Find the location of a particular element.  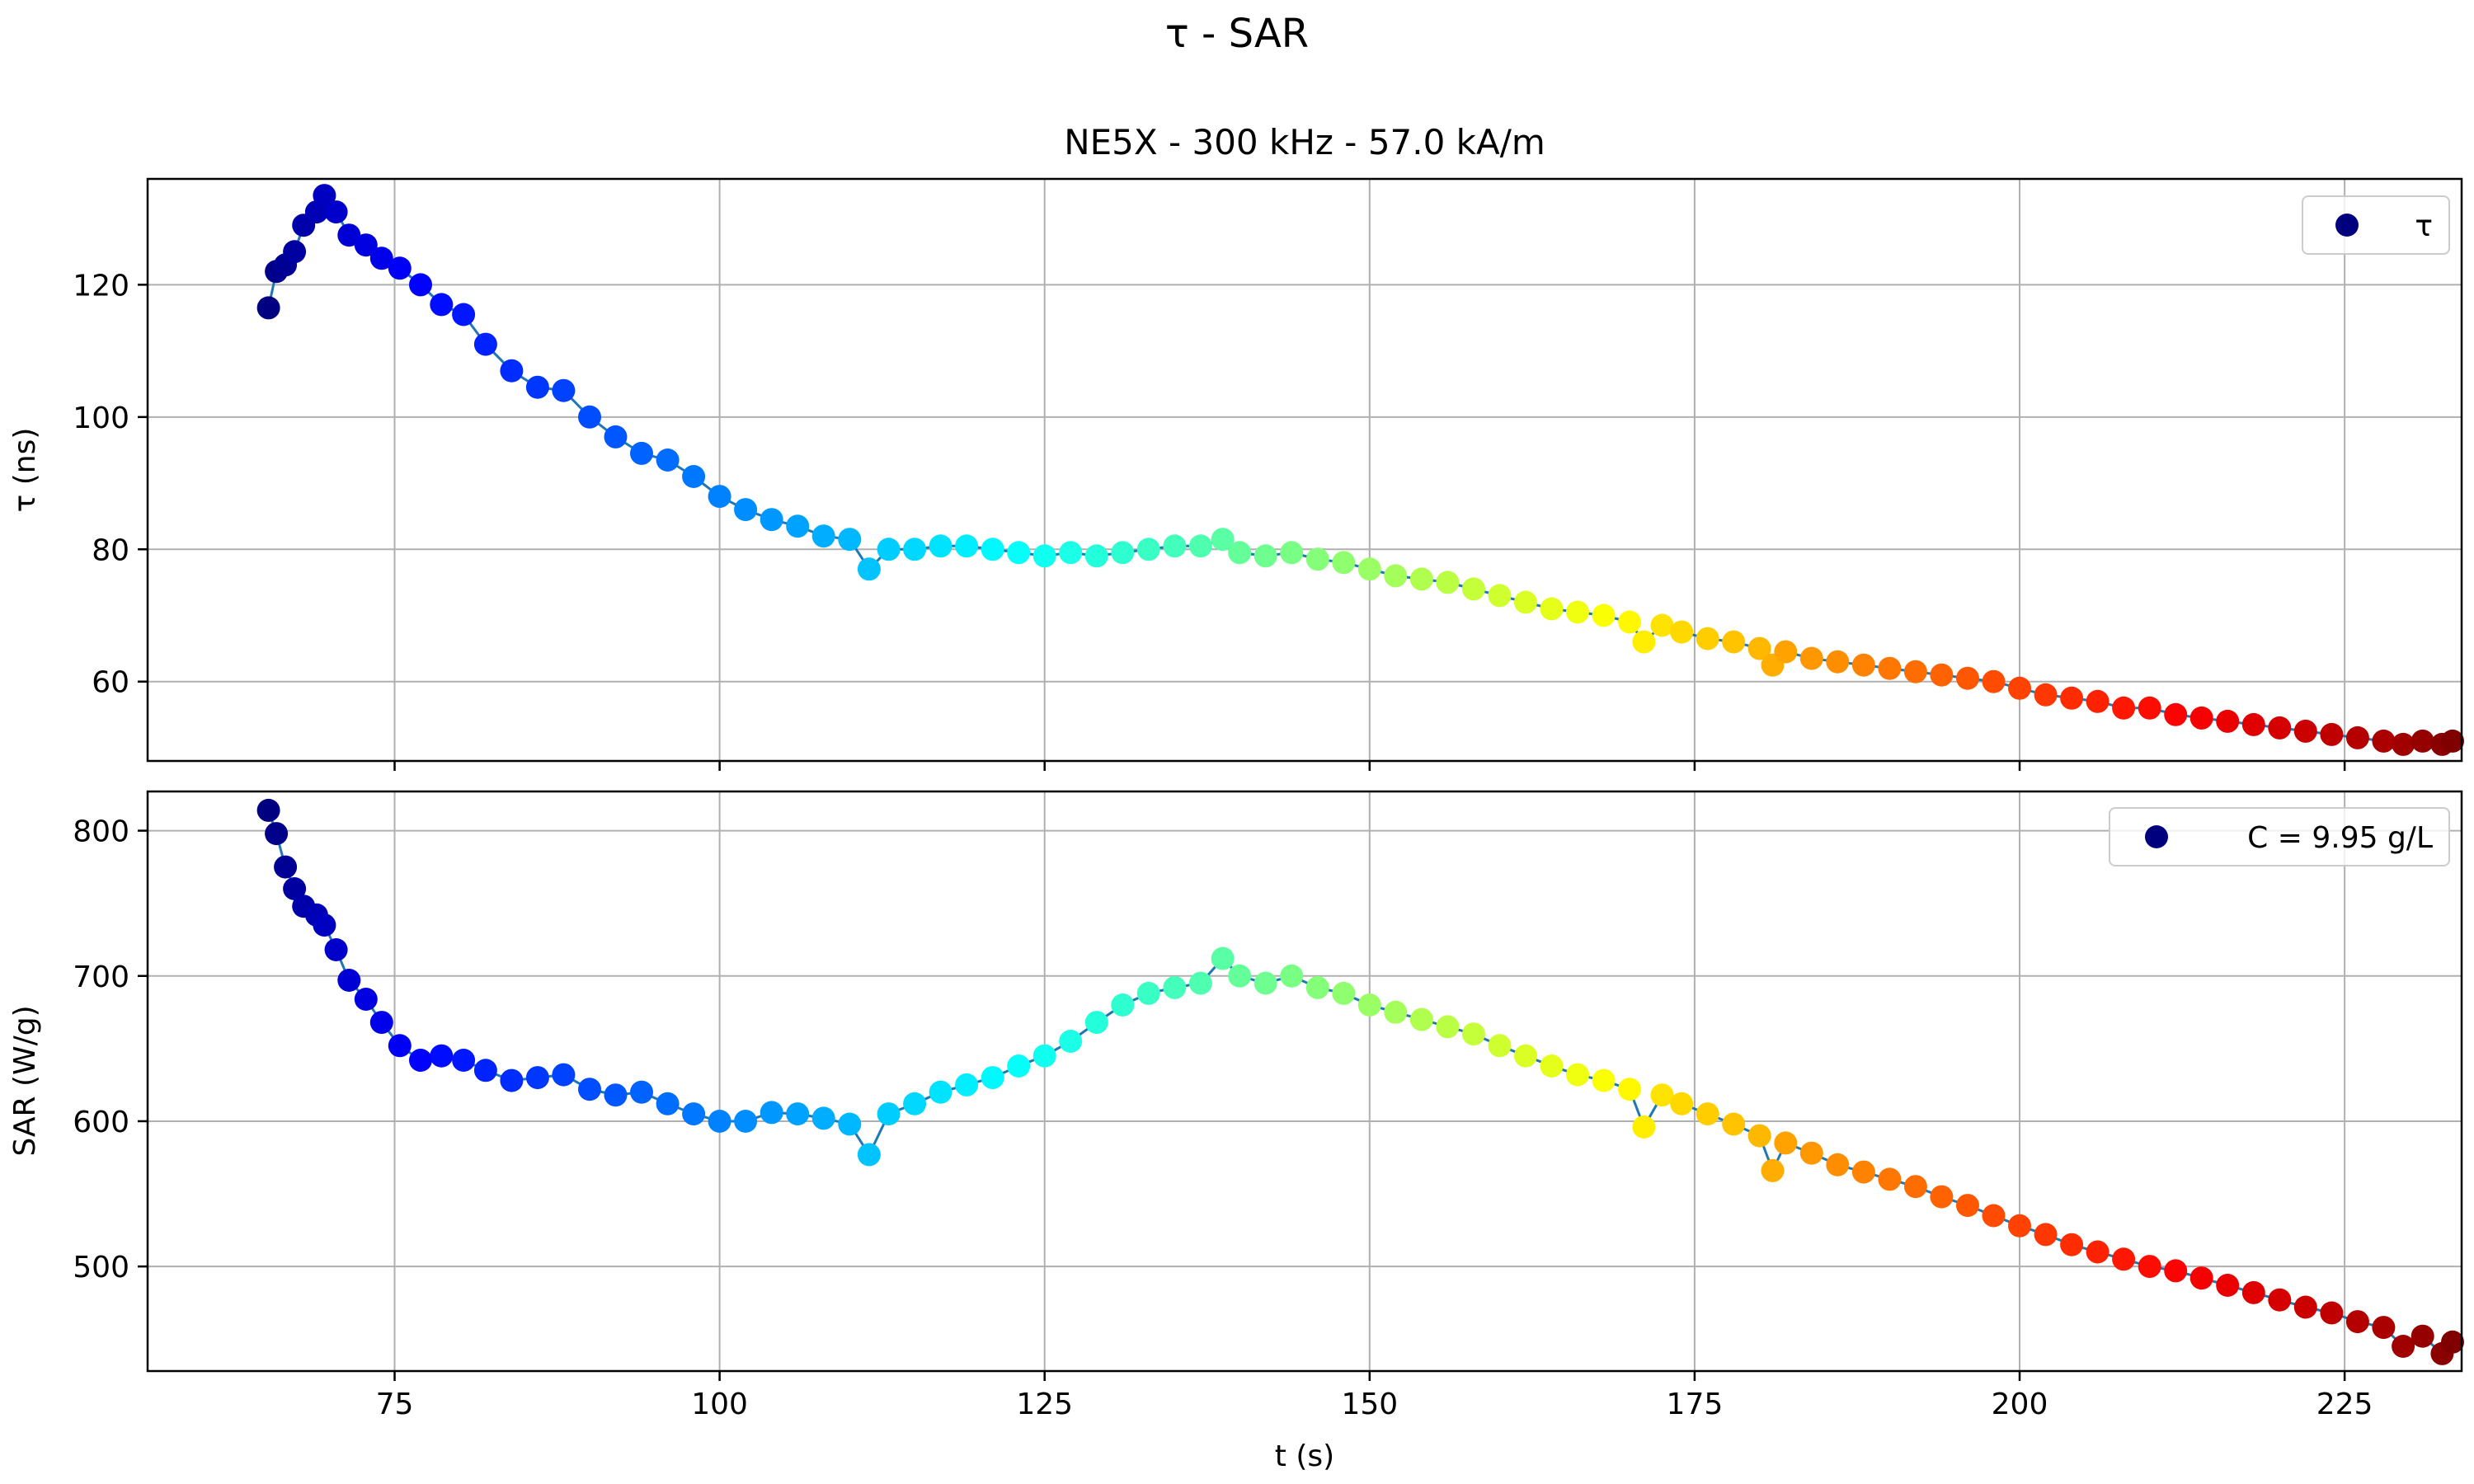

tau-y-tick-label: 120 is located at coordinates (101, 286).